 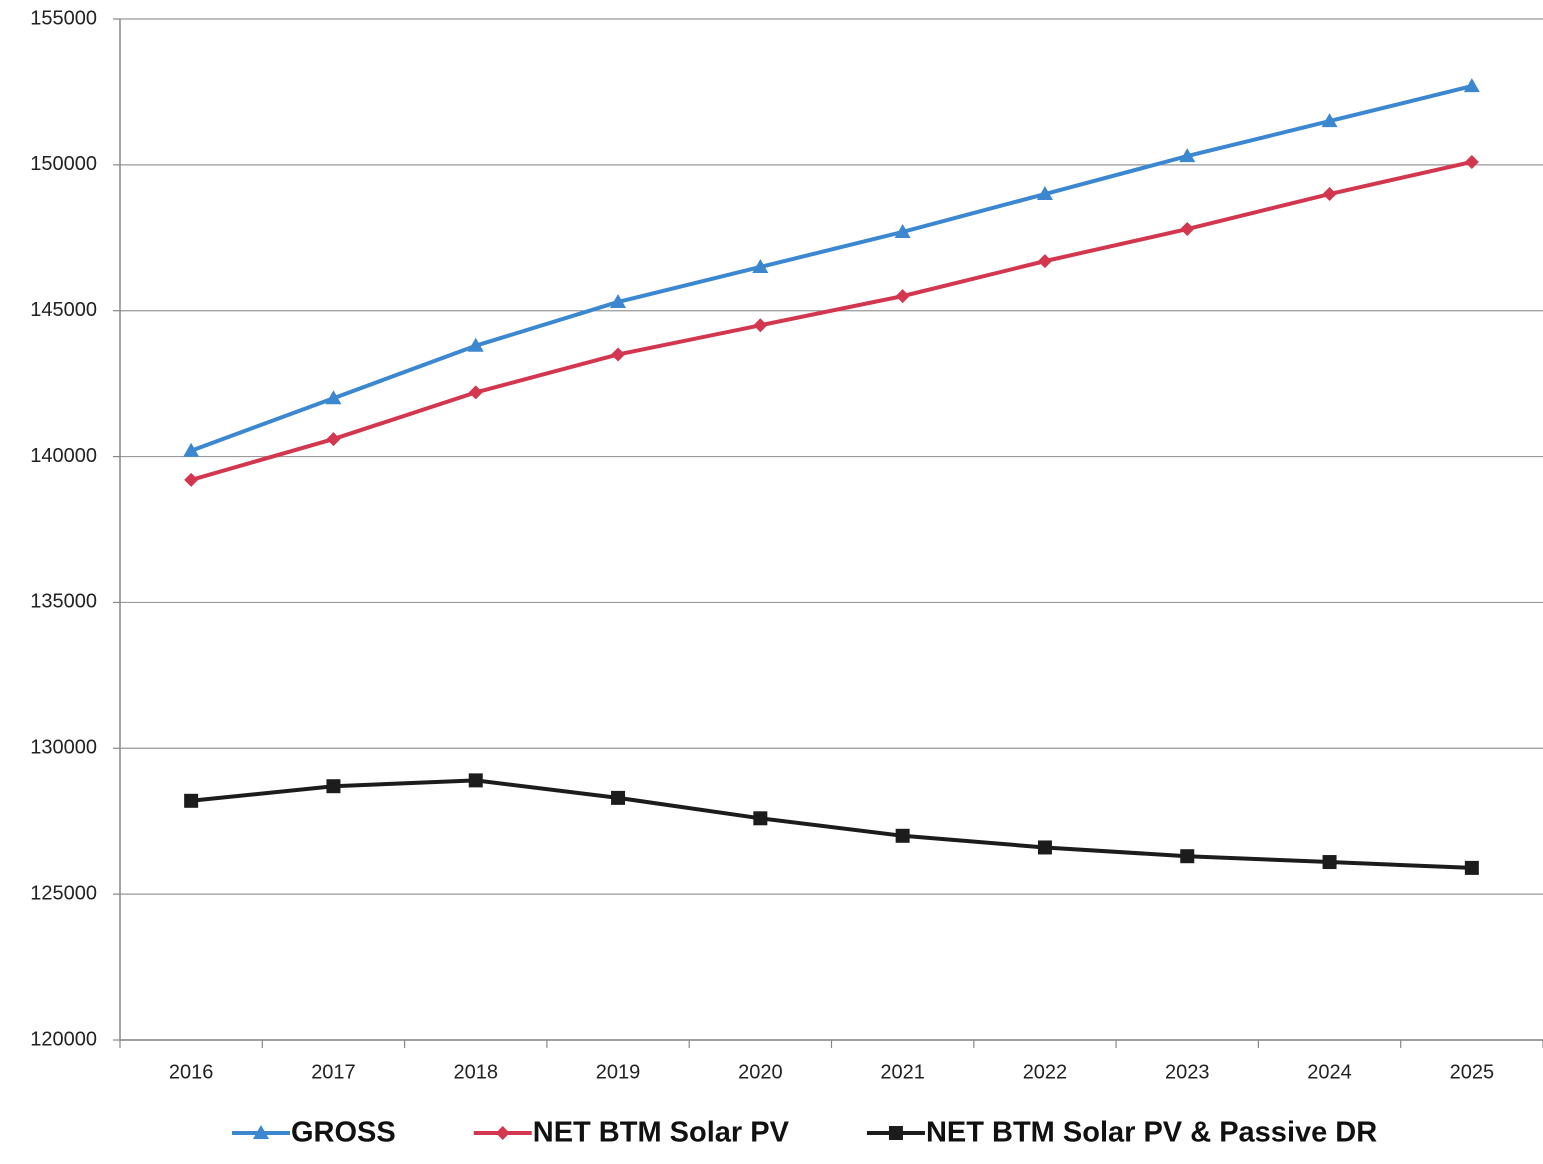 What do you see at coordinates (1151, 1133) in the screenshot?
I see `legend-label: NET BTM Solar PV & Passive DR` at bounding box center [1151, 1133].